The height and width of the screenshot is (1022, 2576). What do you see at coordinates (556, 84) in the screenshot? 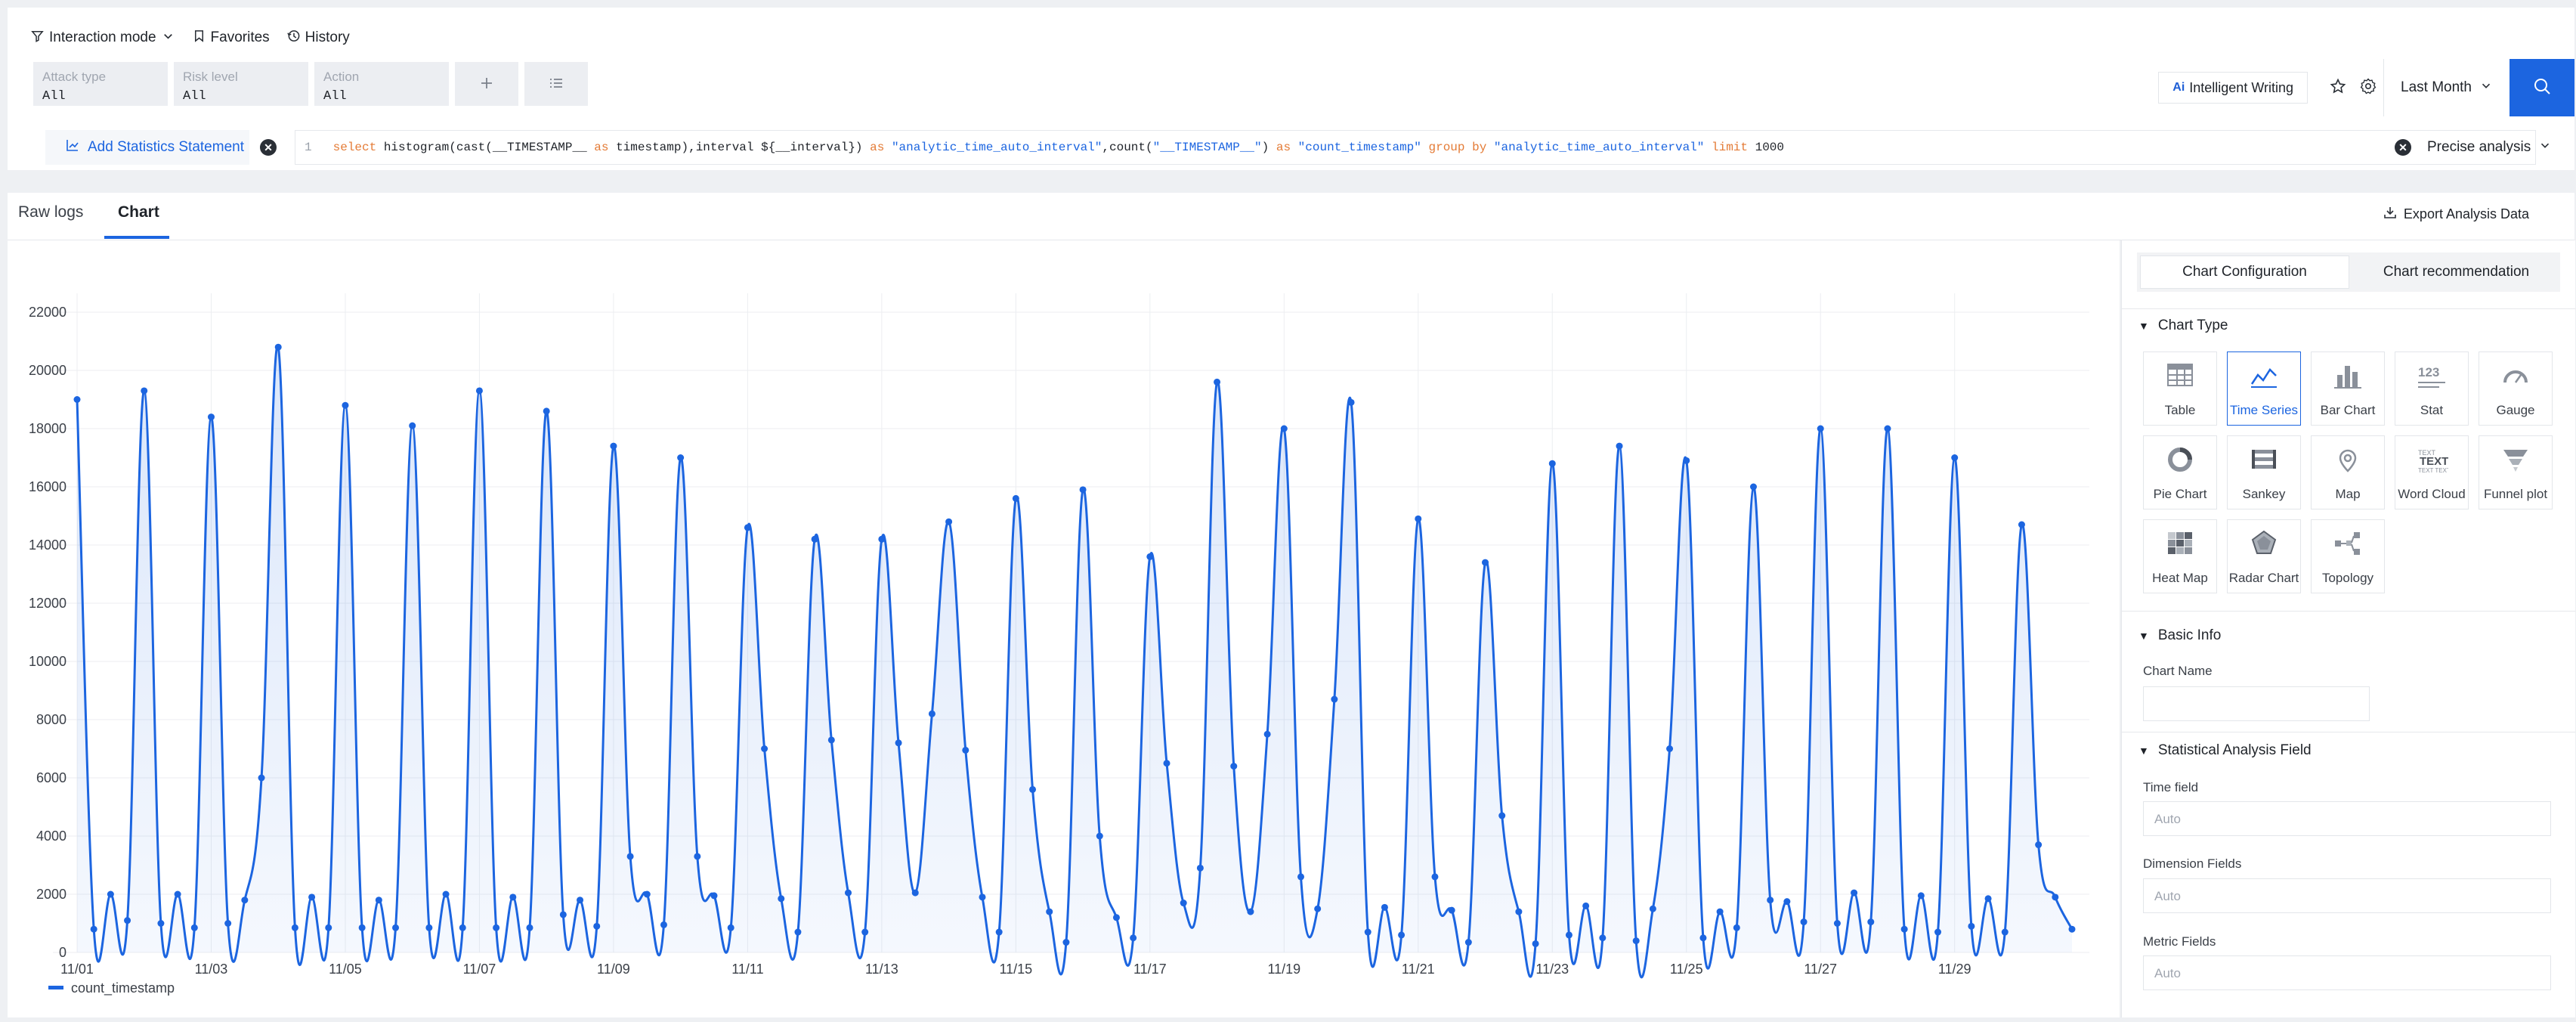
I see `filter-list-button` at bounding box center [556, 84].